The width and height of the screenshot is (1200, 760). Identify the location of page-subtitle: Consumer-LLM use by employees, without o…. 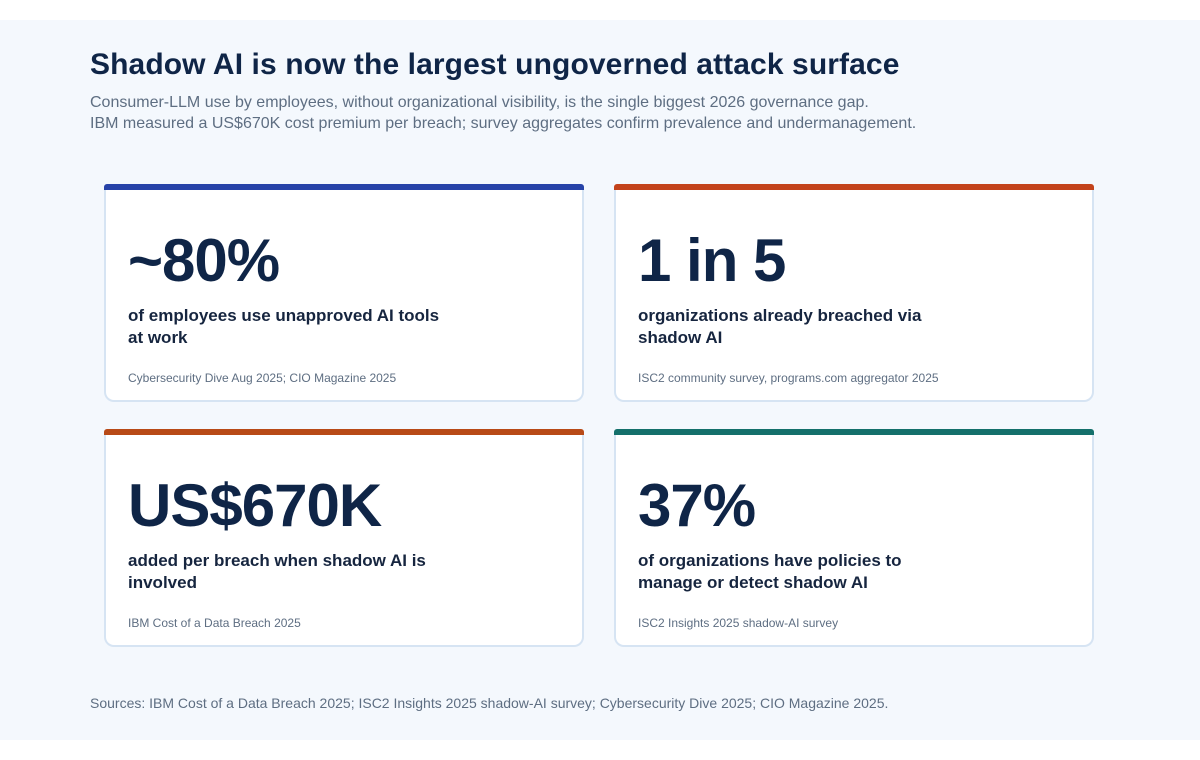
(590, 113).